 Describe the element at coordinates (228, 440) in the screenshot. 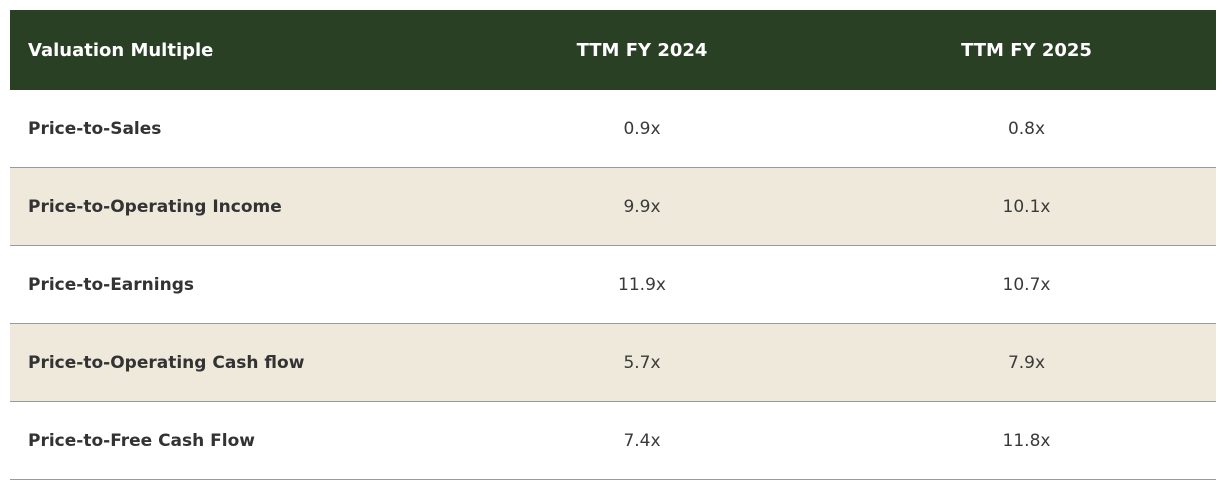

I see `row-label: Price-to-Free Cash Flow` at that location.